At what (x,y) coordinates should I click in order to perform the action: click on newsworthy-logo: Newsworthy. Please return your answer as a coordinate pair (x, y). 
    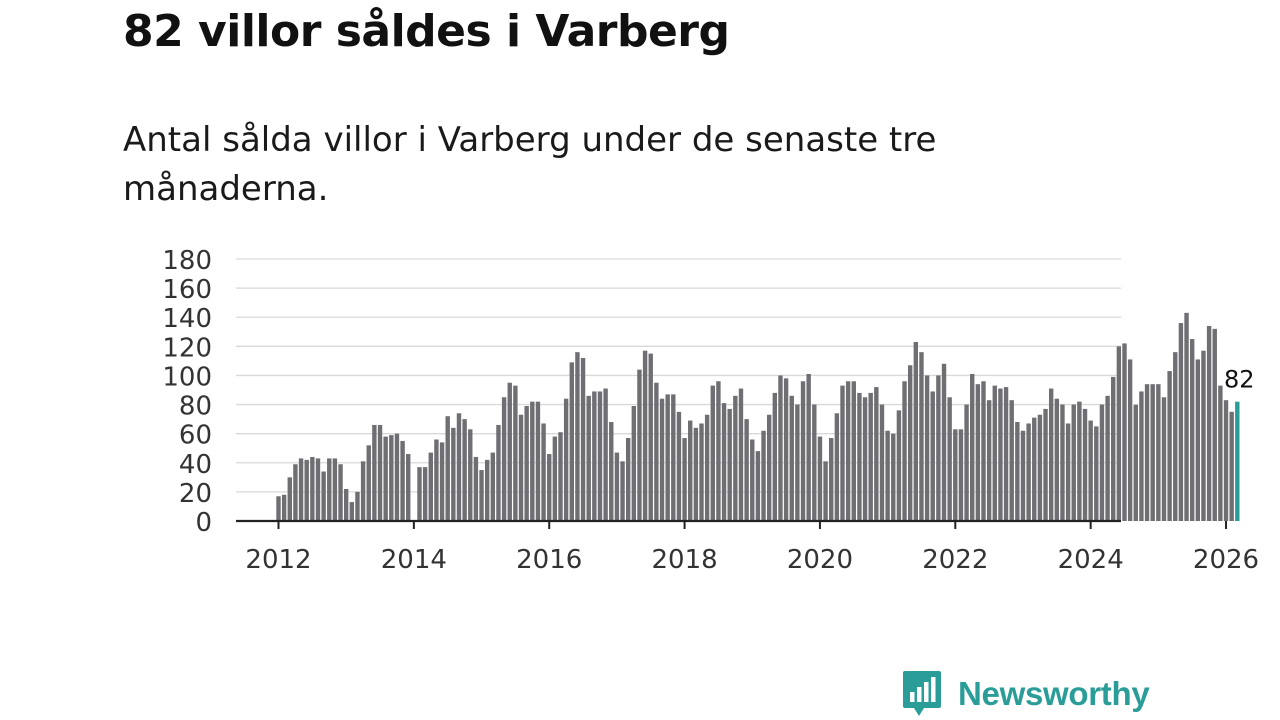
    Looking at the image, I should click on (1026, 694).